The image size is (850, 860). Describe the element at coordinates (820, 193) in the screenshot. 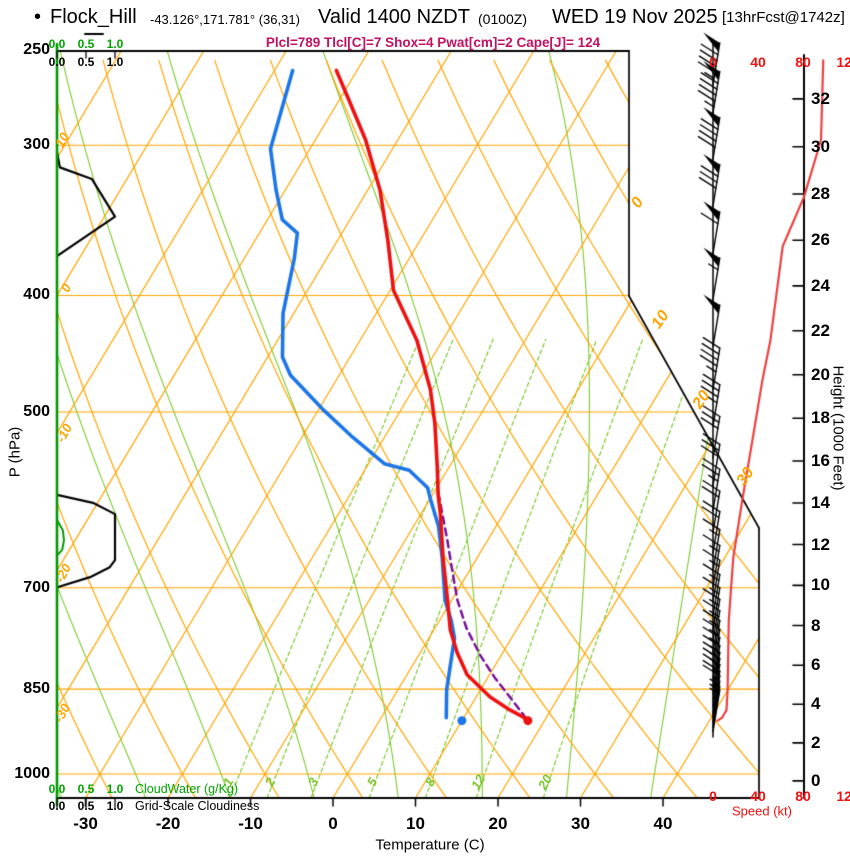

I see `height-tick-label: 28` at that location.